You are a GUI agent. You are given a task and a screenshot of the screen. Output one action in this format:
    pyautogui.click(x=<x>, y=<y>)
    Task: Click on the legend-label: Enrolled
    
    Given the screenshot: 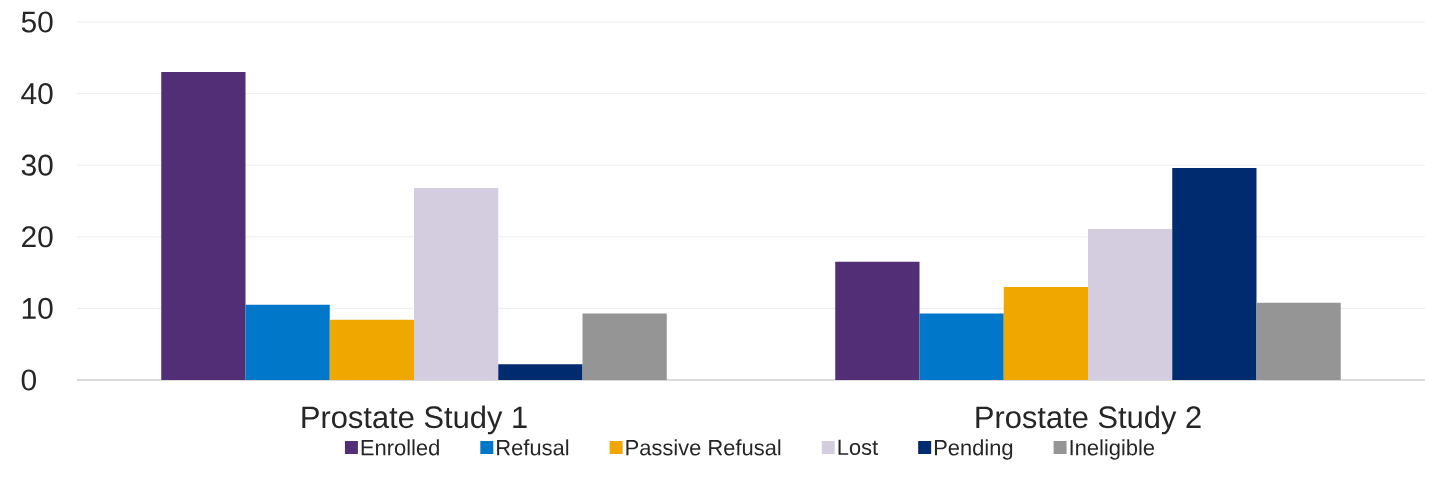 What is the action you would take?
    pyautogui.click(x=400, y=447)
    